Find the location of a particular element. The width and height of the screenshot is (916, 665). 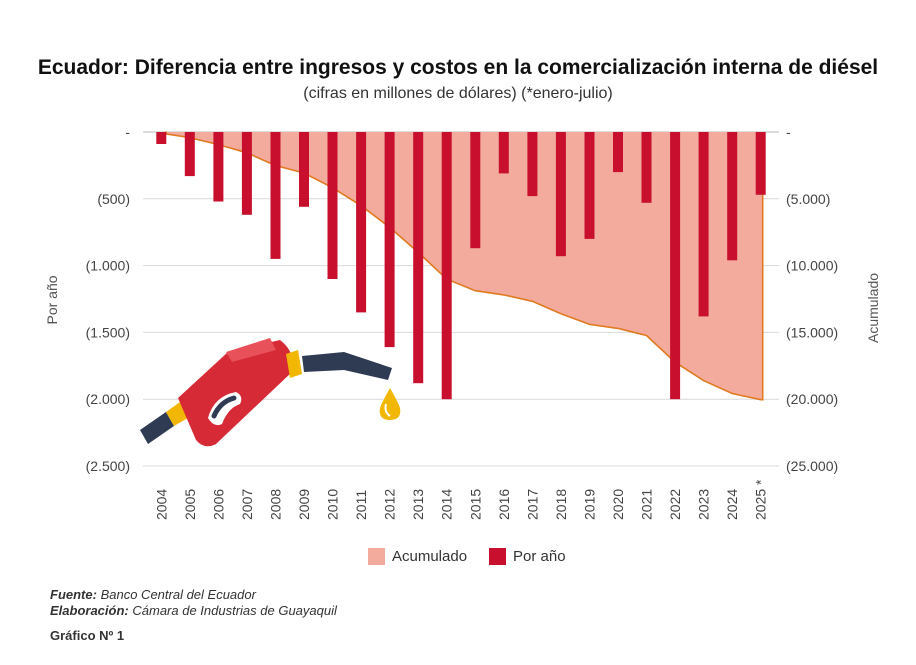

x-tick-label: 2012 is located at coordinates (390, 504).